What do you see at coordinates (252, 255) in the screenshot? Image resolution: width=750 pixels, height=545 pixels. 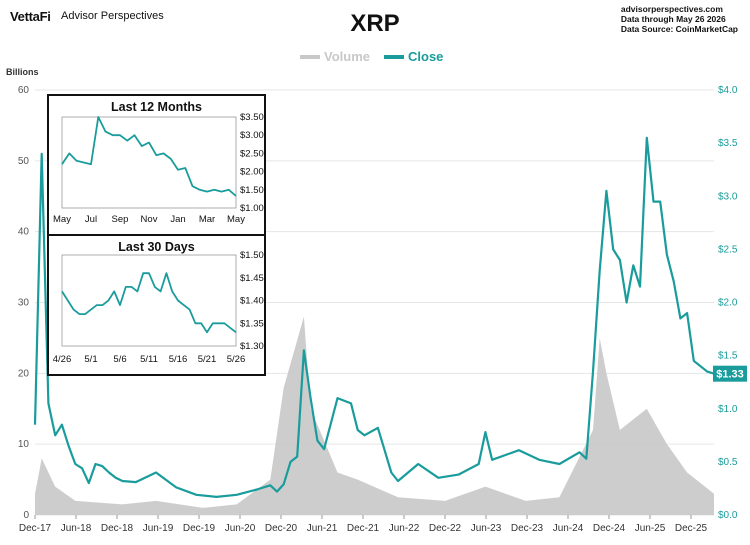 I see `inset-30d-y-tick-label: $1.50` at bounding box center [252, 255].